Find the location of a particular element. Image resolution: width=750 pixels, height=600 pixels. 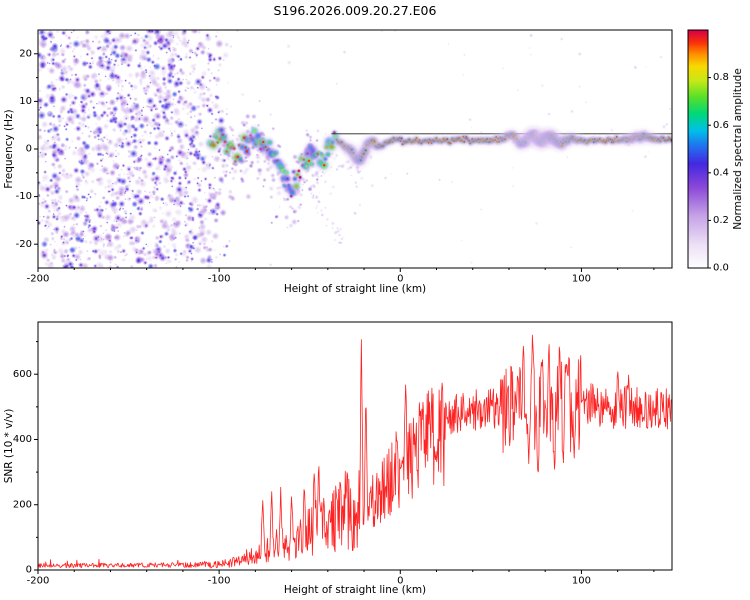

snr-y-axis-label: SNR (10 * v/v) is located at coordinates (9, 446).